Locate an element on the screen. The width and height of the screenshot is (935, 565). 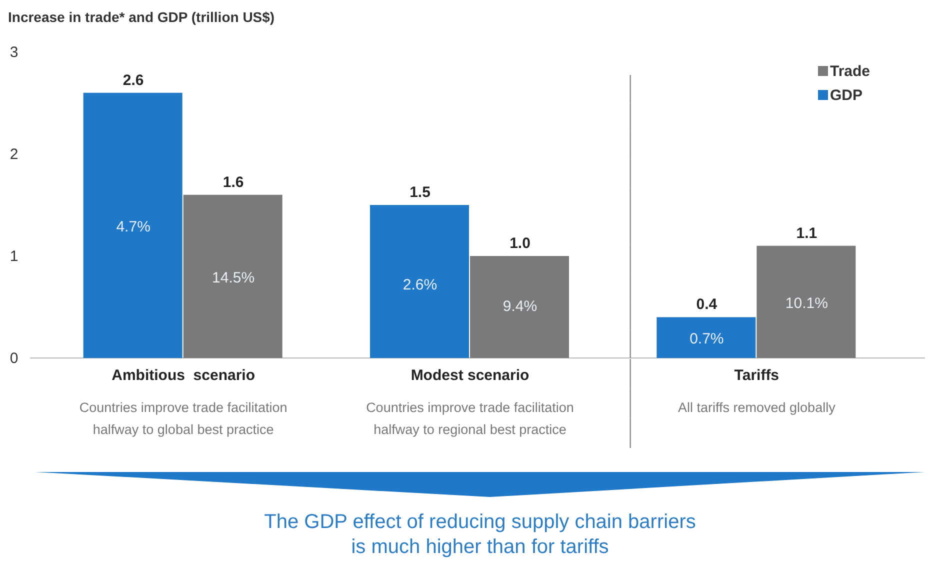
annotation: 2.6% is located at coordinates (420, 285).